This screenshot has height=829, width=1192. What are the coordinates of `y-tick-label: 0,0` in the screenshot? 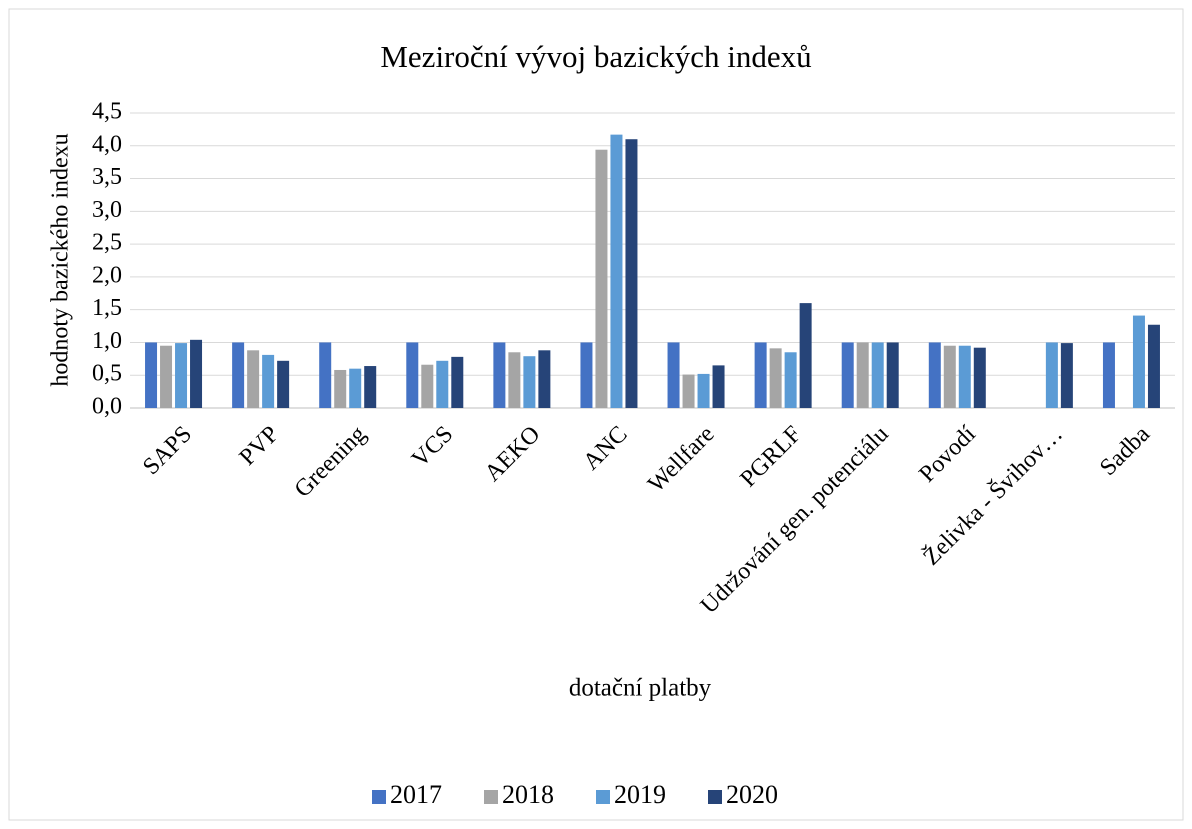 It's located at (107, 407).